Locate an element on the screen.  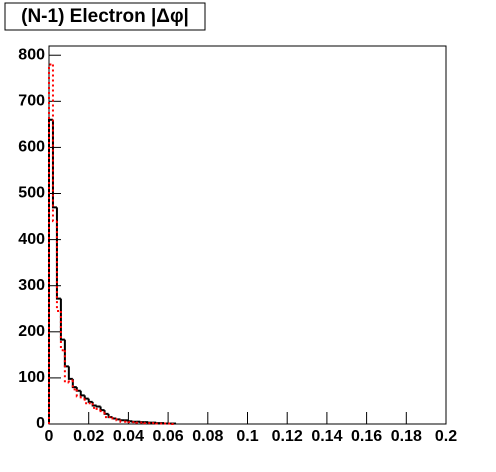
title-box is located at coordinates (105, 16).